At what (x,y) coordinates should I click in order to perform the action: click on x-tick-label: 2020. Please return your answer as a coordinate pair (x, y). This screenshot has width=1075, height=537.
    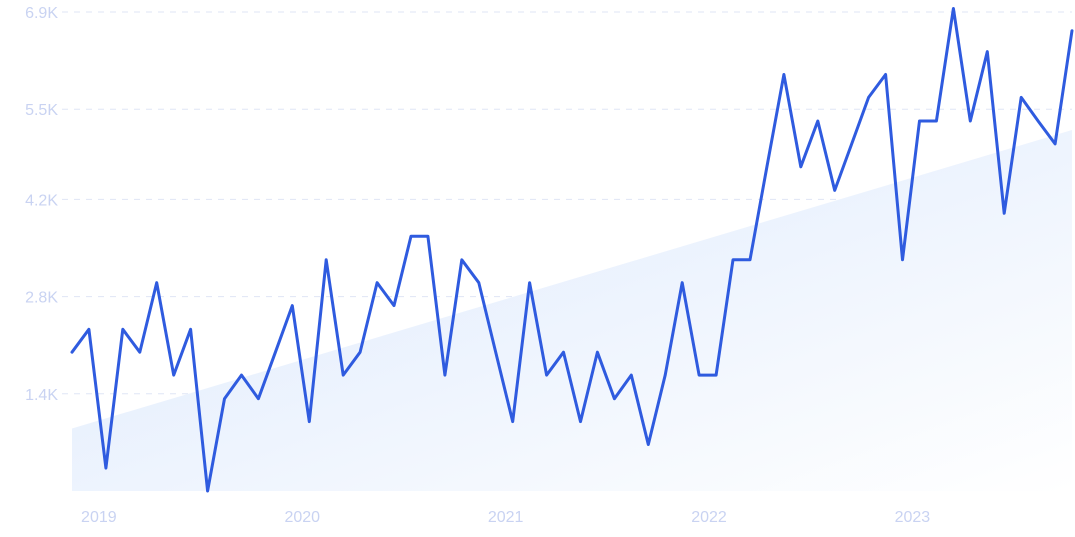
    Looking at the image, I should click on (302, 517).